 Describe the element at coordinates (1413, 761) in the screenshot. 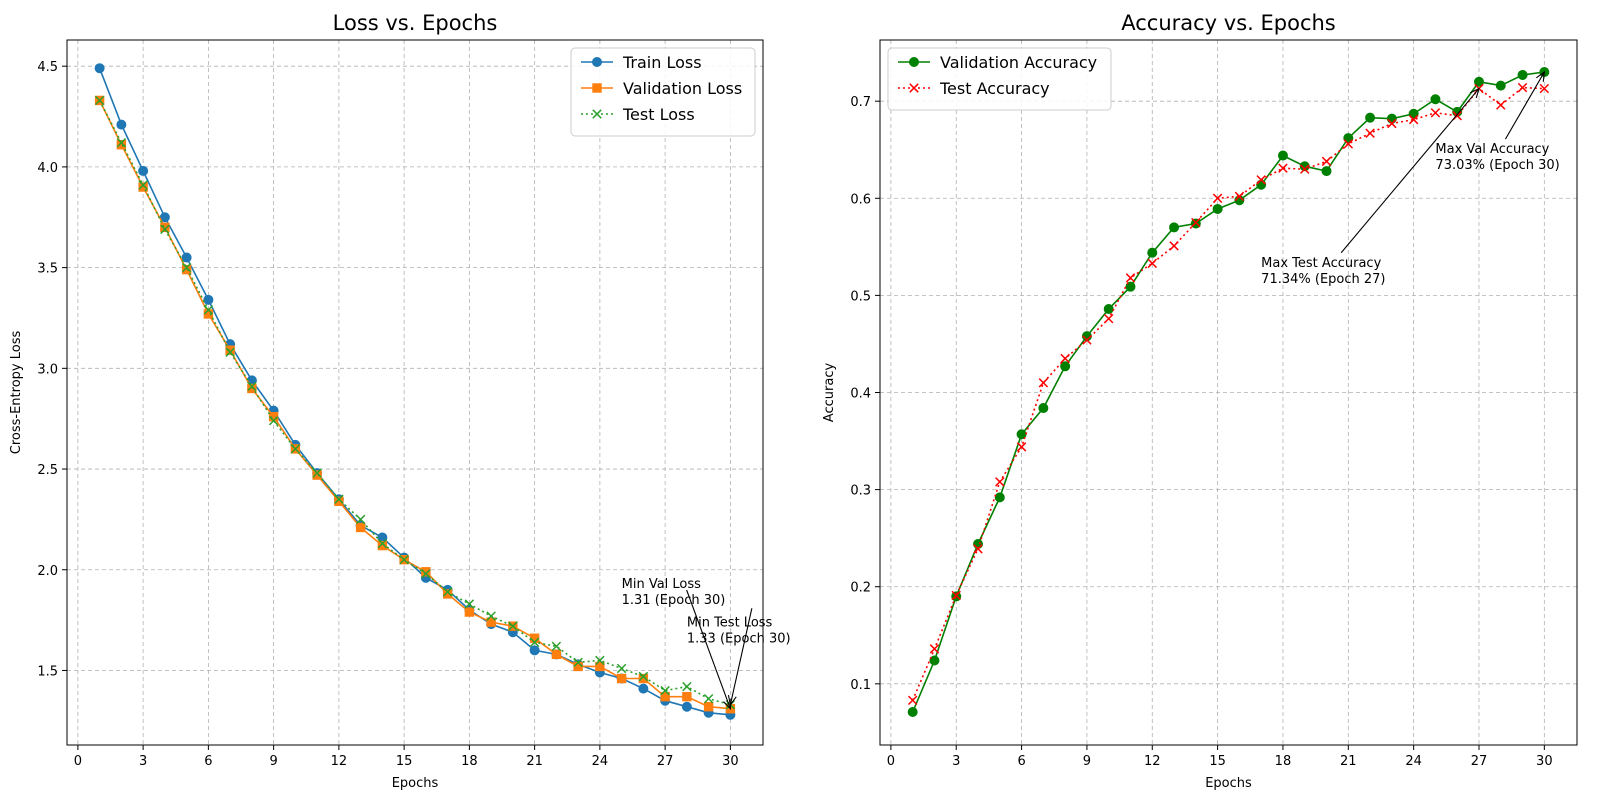

I see `x-tick-label: 24` at that location.